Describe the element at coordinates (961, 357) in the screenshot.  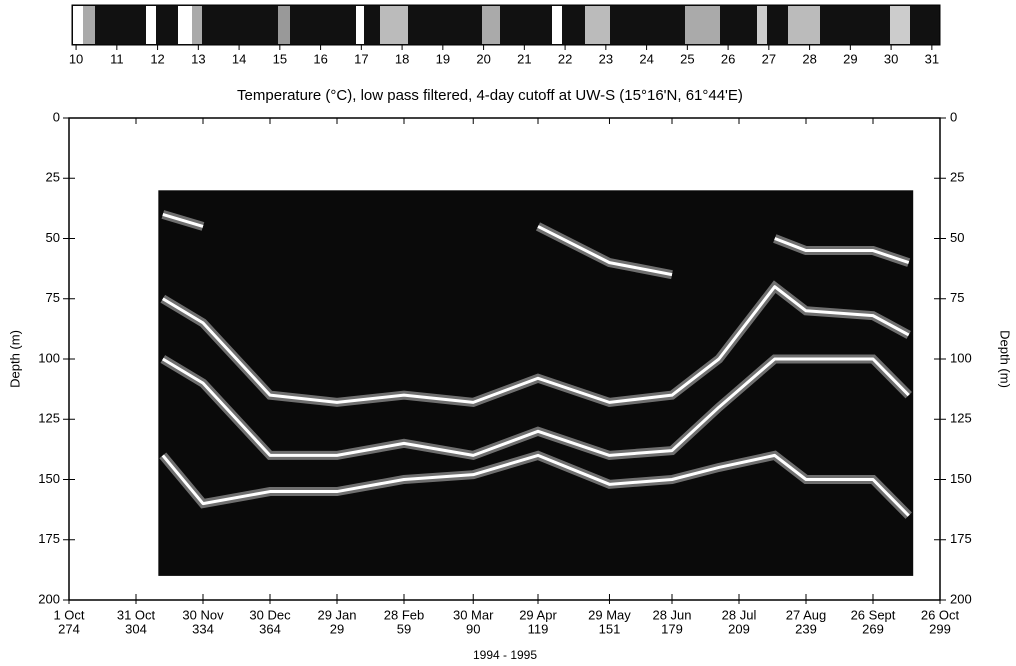
I see `y2-tick-label: 100` at that location.